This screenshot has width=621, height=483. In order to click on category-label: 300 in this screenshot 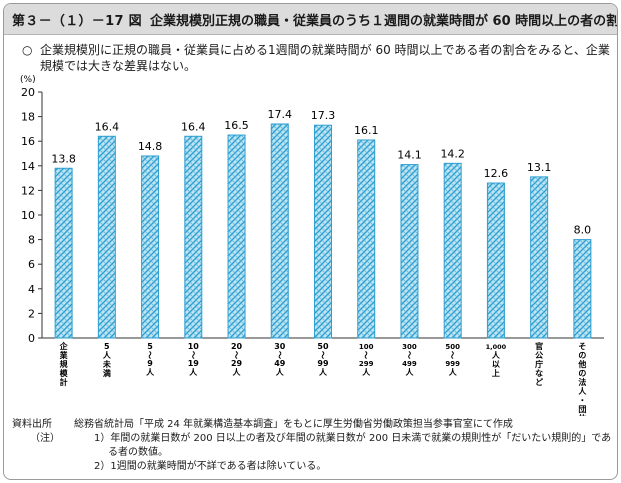, I will do `click(409, 347)`.